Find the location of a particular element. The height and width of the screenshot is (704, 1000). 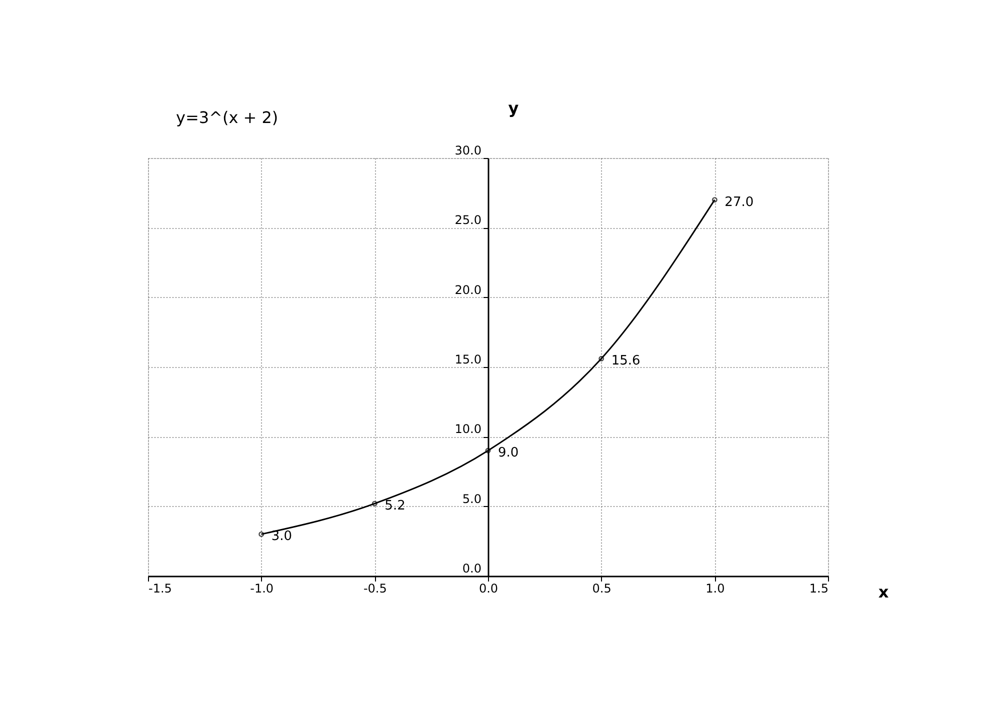

y-tick-label: 20.0 is located at coordinates (468, 289).